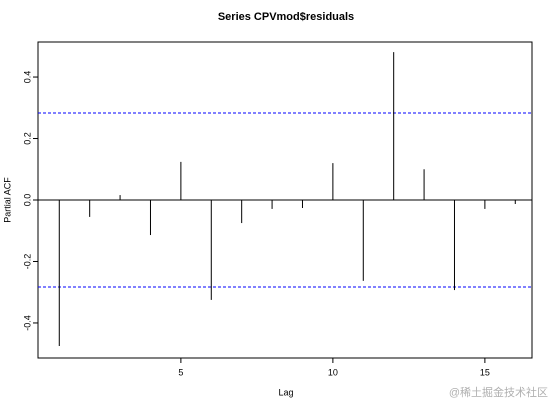  What do you see at coordinates (27, 262) in the screenshot?
I see `y-tick-label: -0.2` at bounding box center [27, 262].